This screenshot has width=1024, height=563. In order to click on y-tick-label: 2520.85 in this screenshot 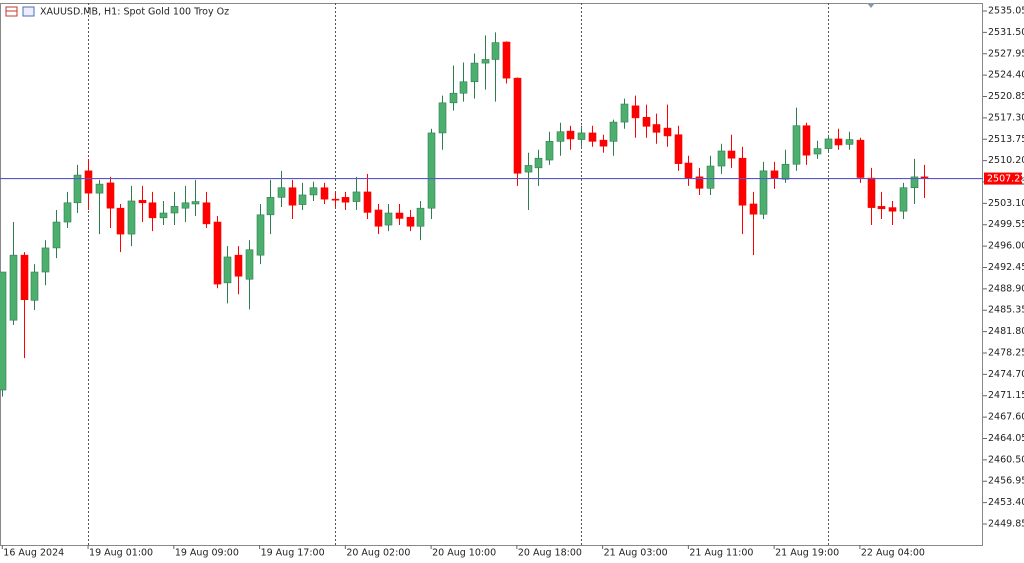, I will do `click(1006, 96)`.